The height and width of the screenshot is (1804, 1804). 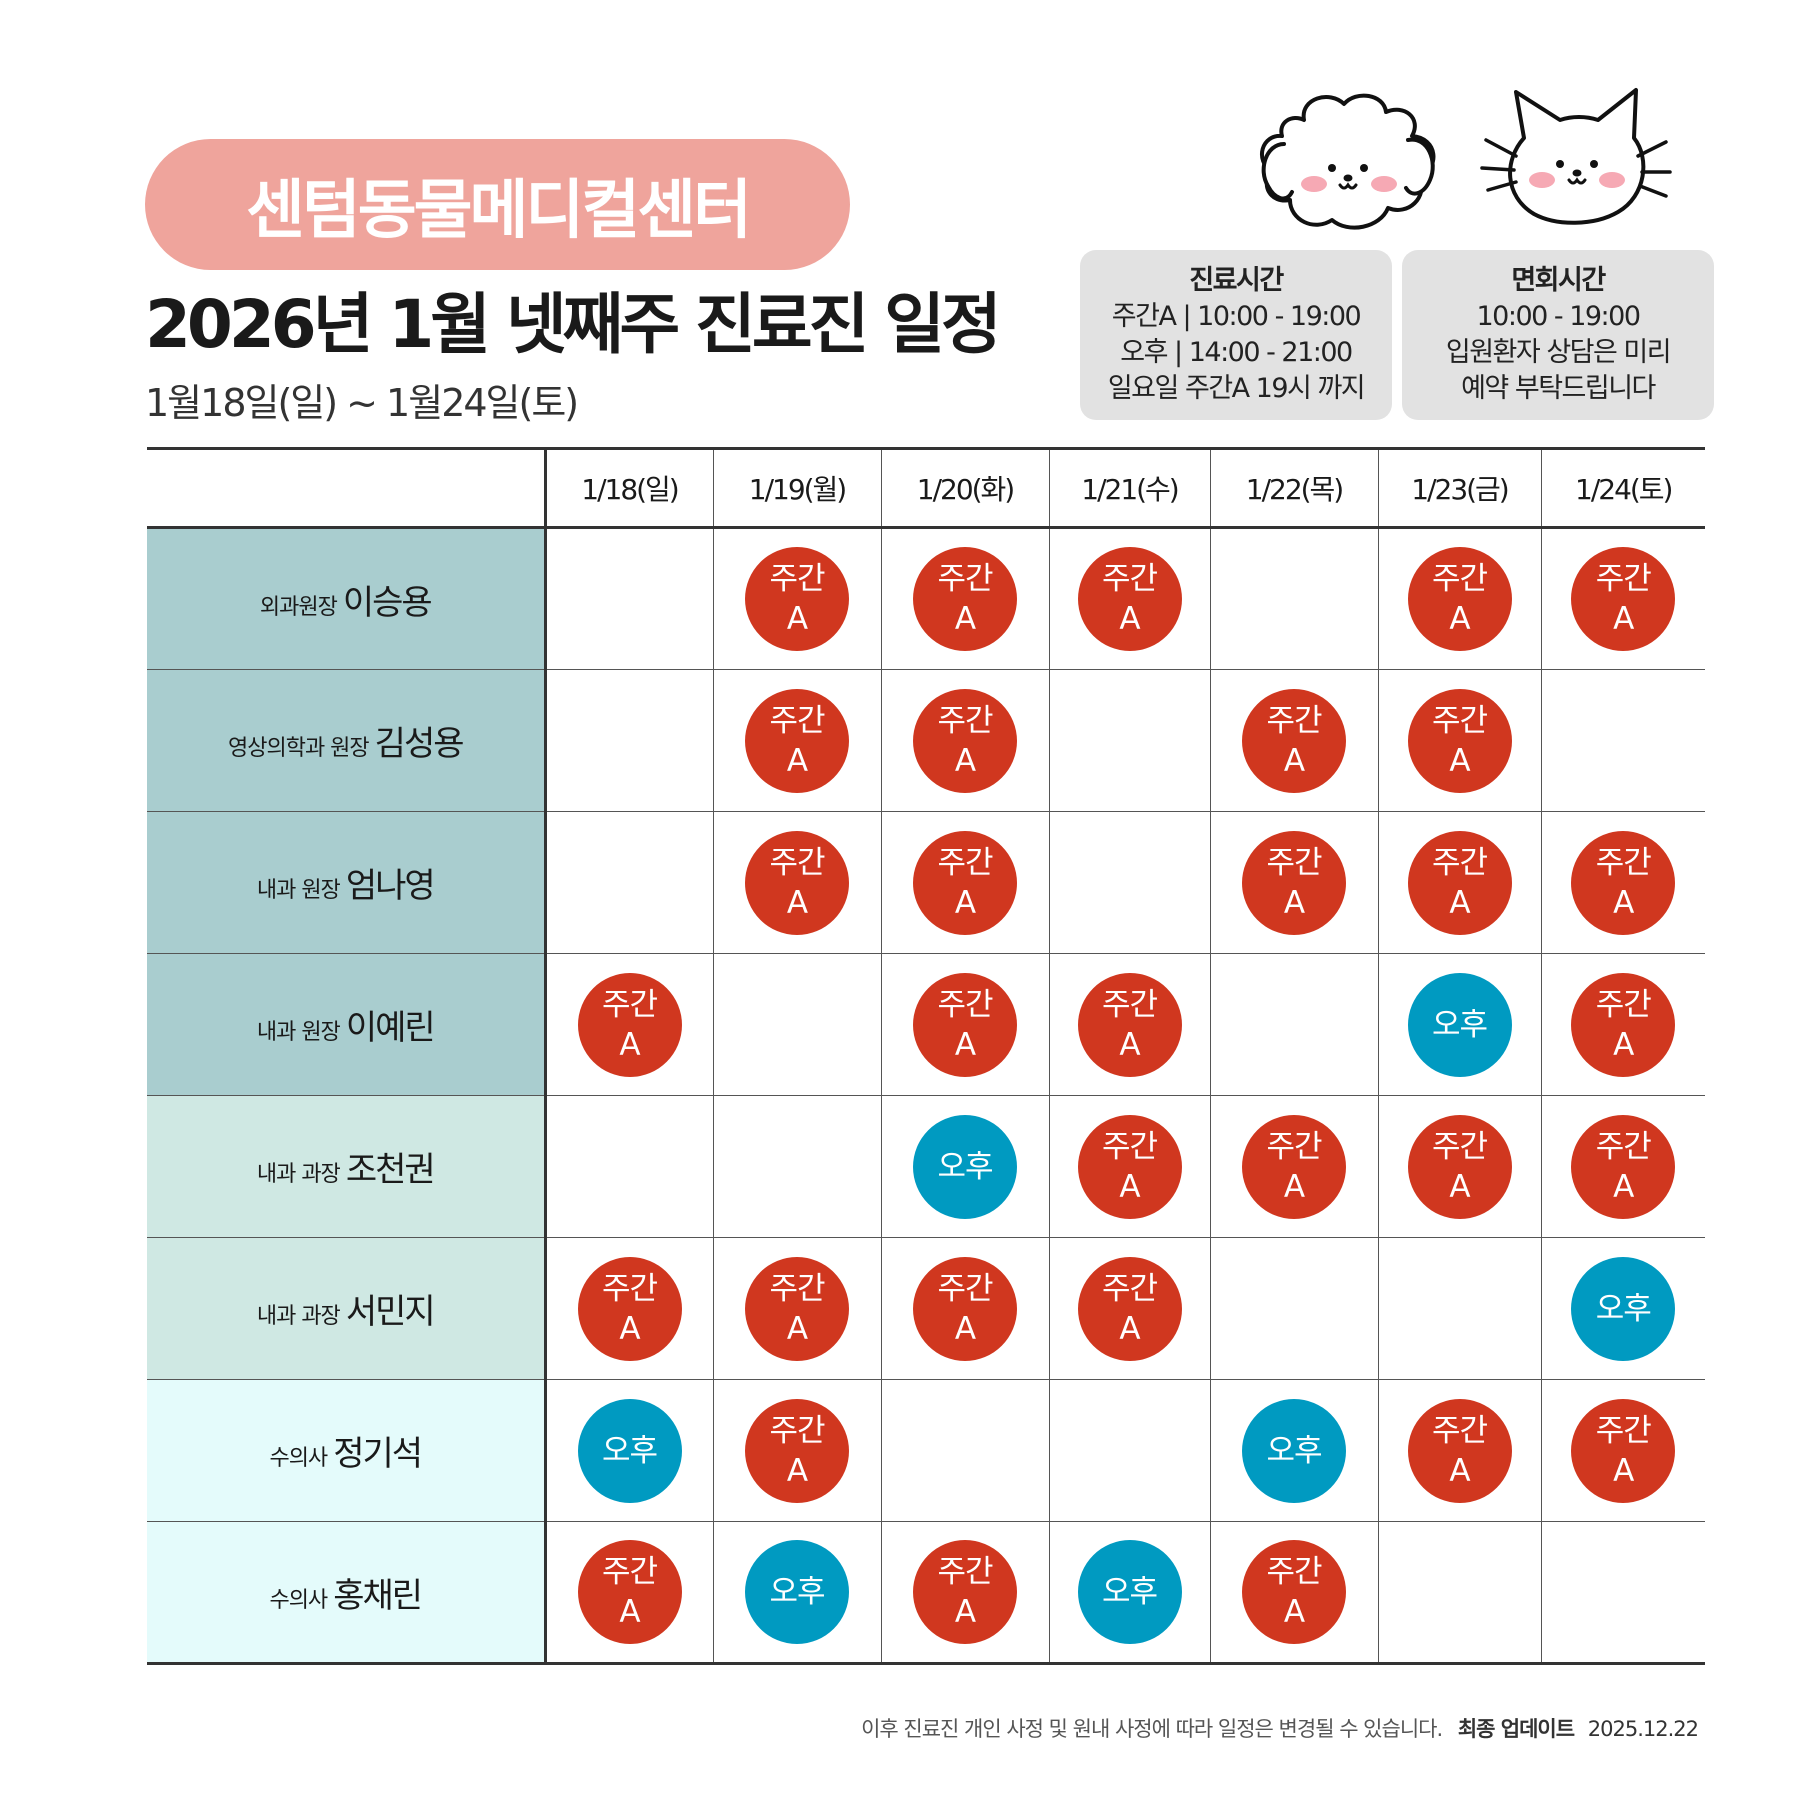 I want to click on hospital-name-badge: 센텀동물메디컬센터, so click(x=497, y=204).